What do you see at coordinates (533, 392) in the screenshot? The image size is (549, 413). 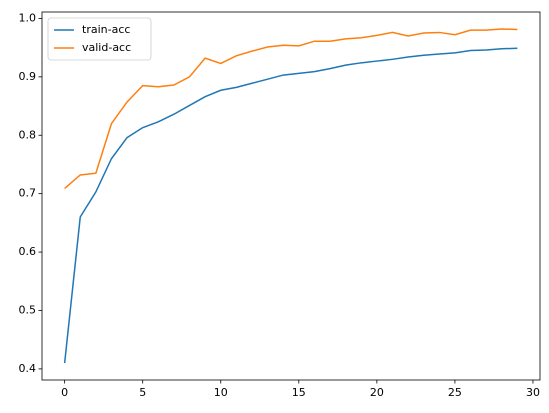 I see `x-tick-label: 30` at bounding box center [533, 392].